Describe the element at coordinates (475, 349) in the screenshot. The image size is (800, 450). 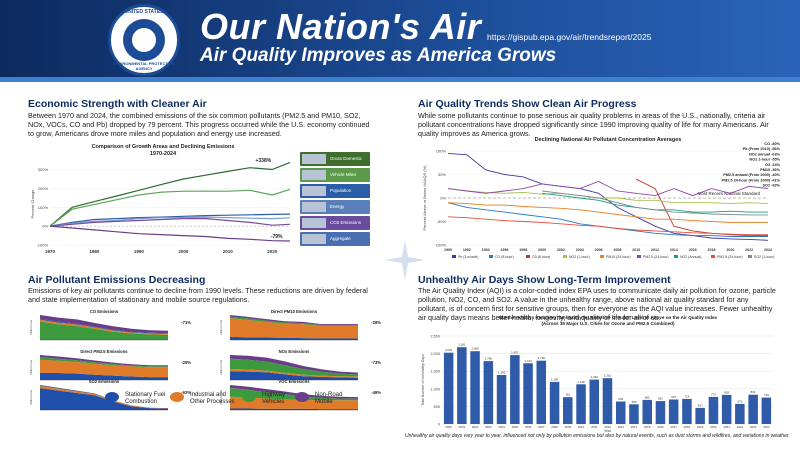
I see `bar-value-label: 2,068` at that location.